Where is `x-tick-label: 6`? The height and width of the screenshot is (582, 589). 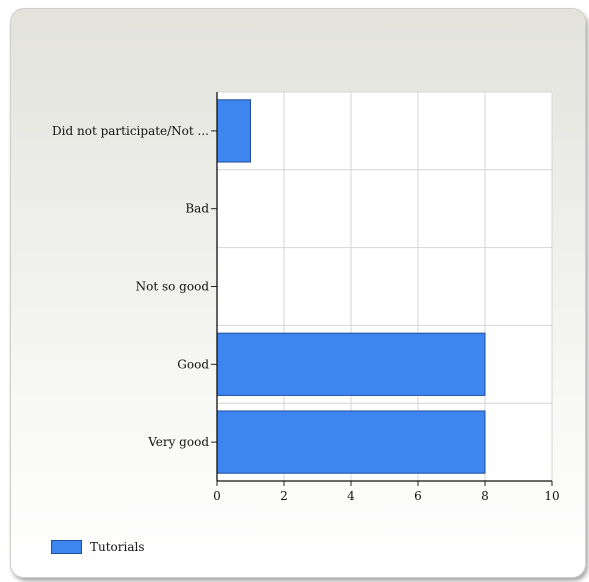 x-tick-label: 6 is located at coordinates (418, 496).